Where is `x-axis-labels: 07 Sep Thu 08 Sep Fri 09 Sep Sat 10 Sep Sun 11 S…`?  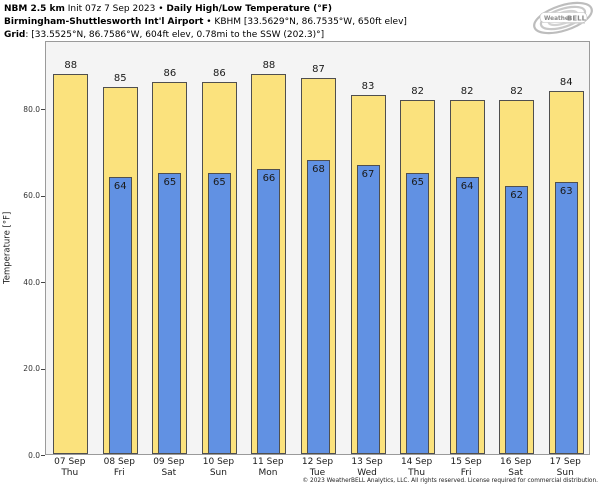
x-axis-labels: 07 Sep Thu 08 Sep Fri 09 Sep Sat 10 Sep Sun 11 S… is located at coordinates (317, 469).